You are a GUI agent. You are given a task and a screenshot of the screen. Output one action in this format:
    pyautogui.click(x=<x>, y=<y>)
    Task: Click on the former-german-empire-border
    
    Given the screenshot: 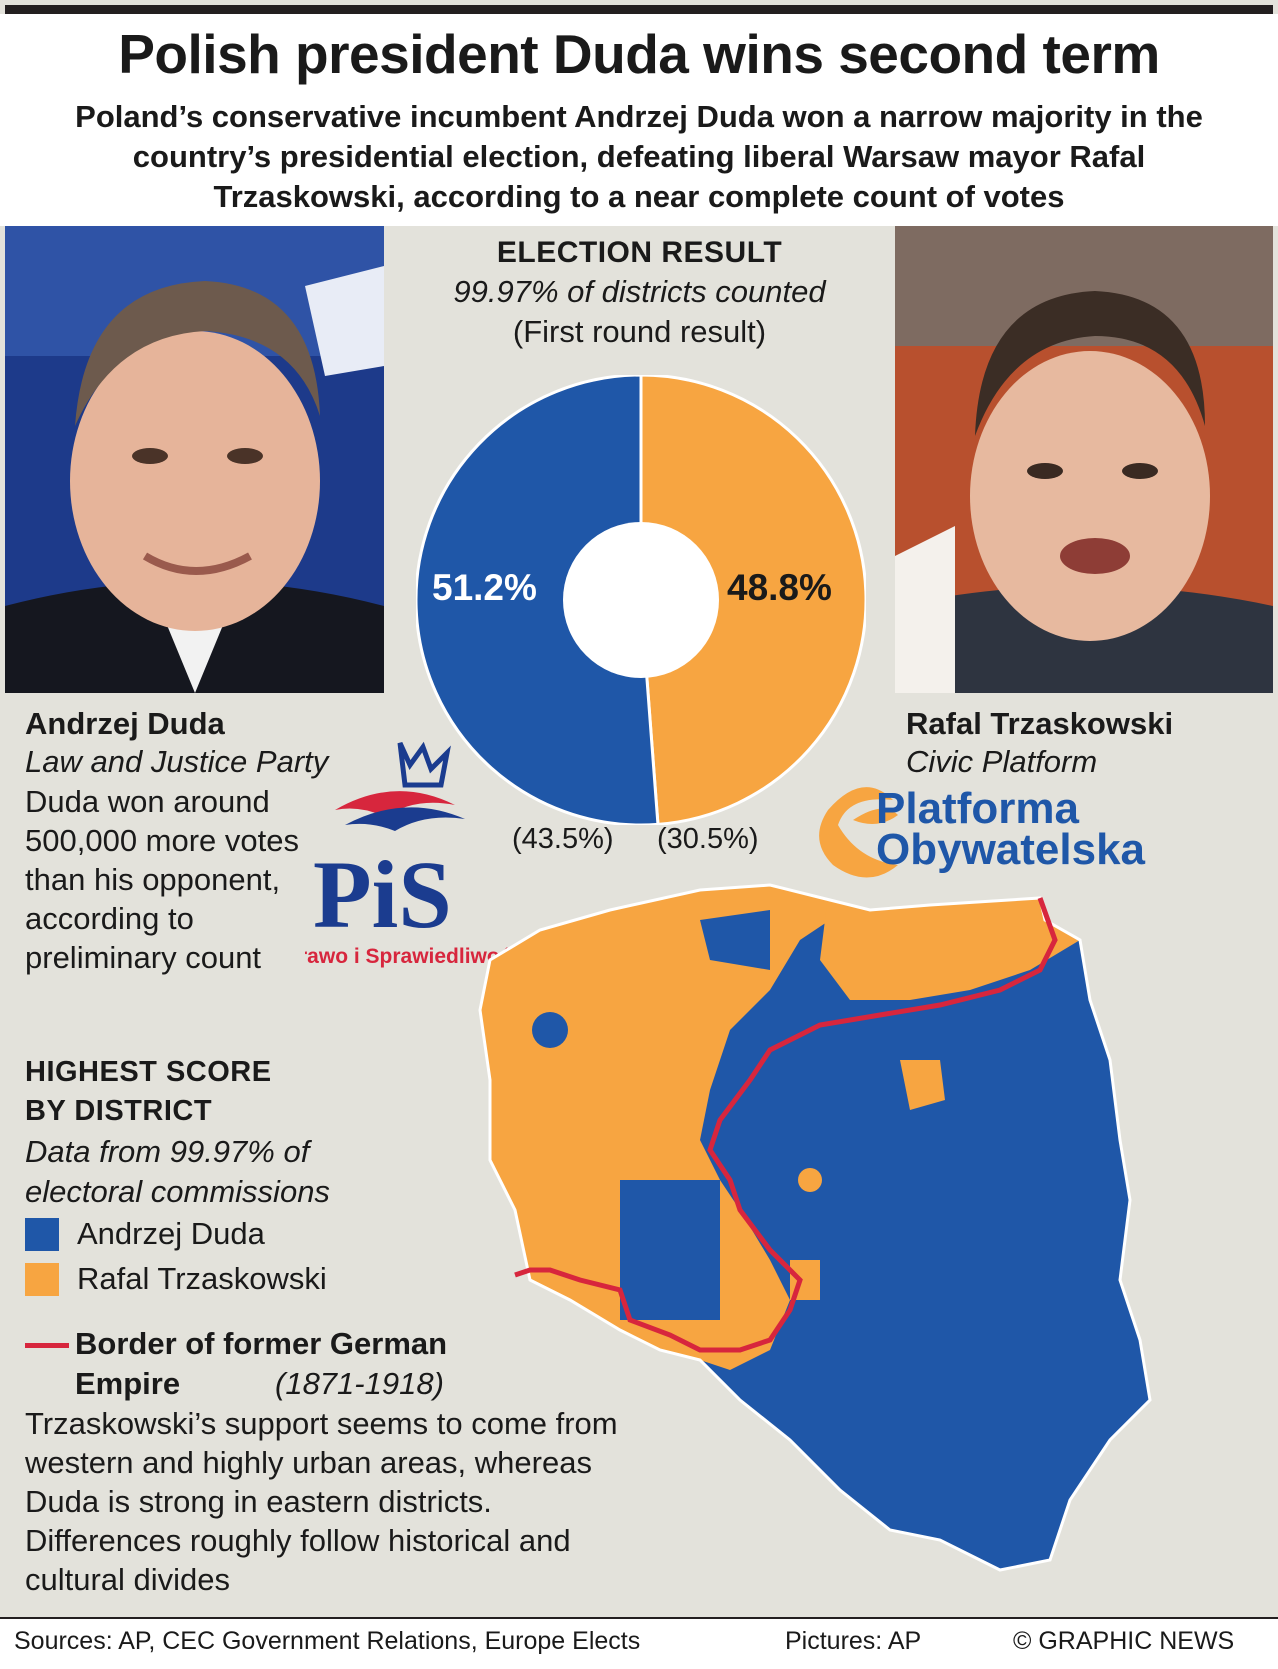 What is the action you would take?
    pyautogui.click(x=786, y=1125)
    